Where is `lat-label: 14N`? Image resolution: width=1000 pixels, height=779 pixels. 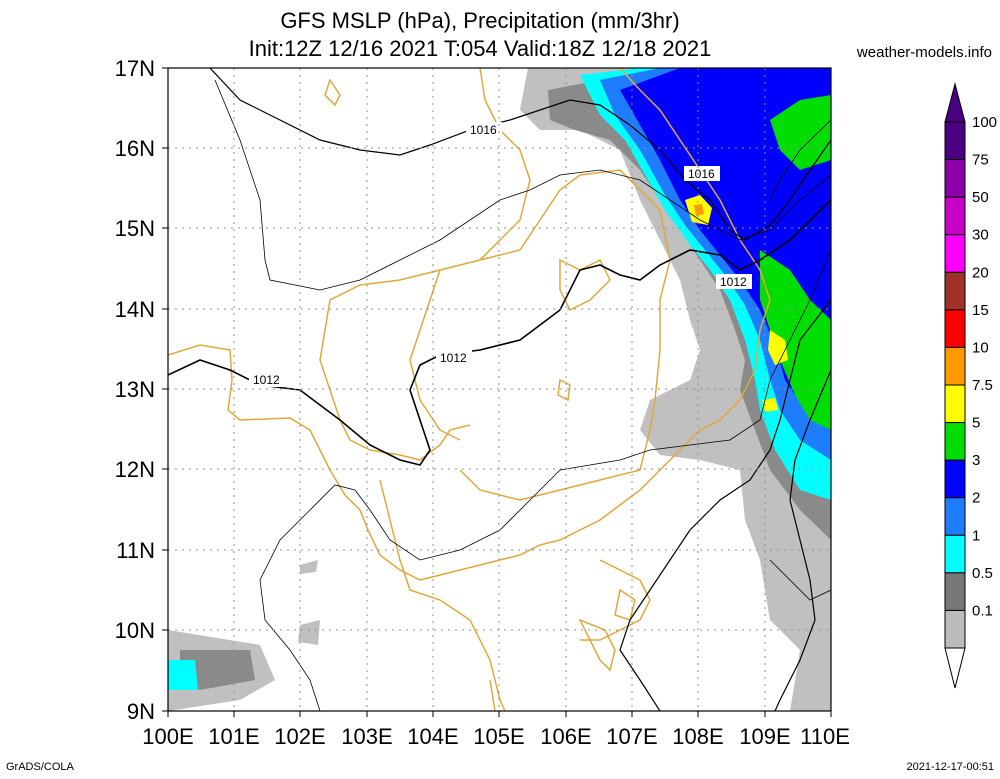
lat-label: 14N is located at coordinates (135, 309).